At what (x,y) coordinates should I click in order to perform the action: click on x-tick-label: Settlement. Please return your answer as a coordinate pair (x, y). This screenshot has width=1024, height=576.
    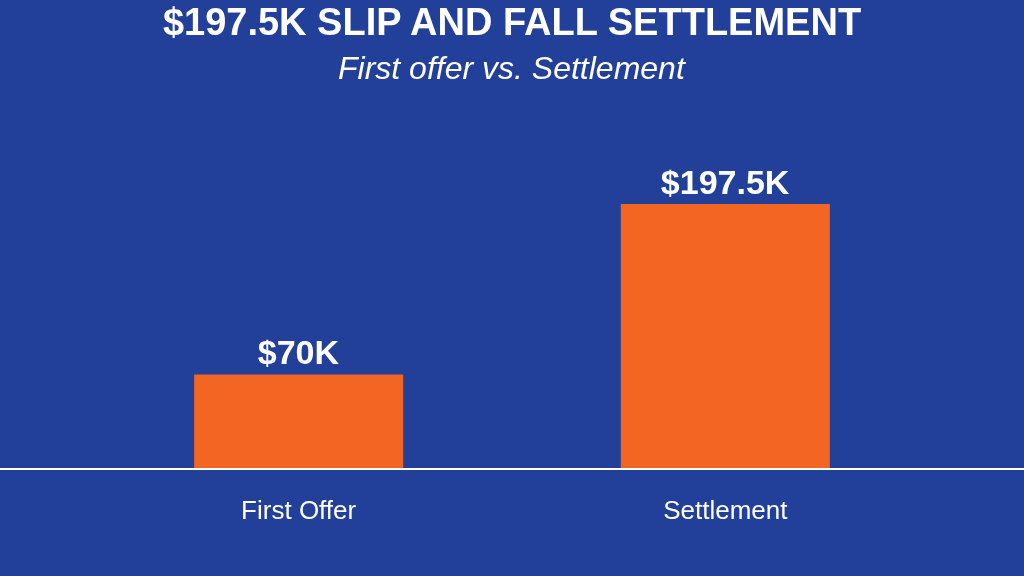
    Looking at the image, I should click on (726, 510).